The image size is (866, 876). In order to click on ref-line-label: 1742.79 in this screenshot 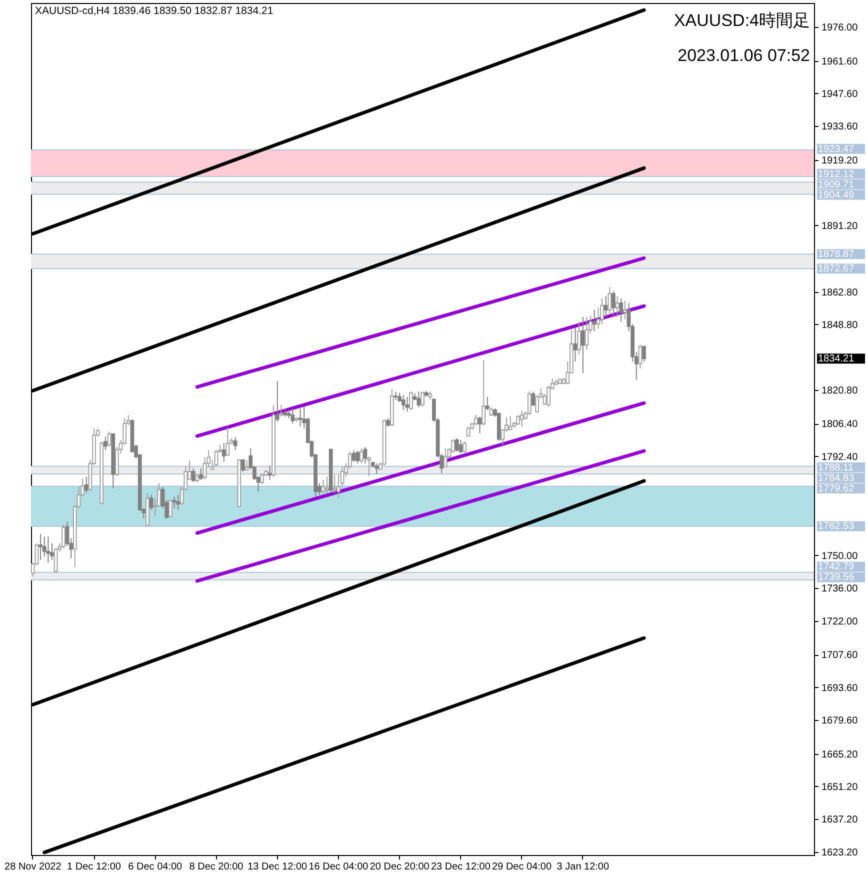, I will do `click(836, 567)`.